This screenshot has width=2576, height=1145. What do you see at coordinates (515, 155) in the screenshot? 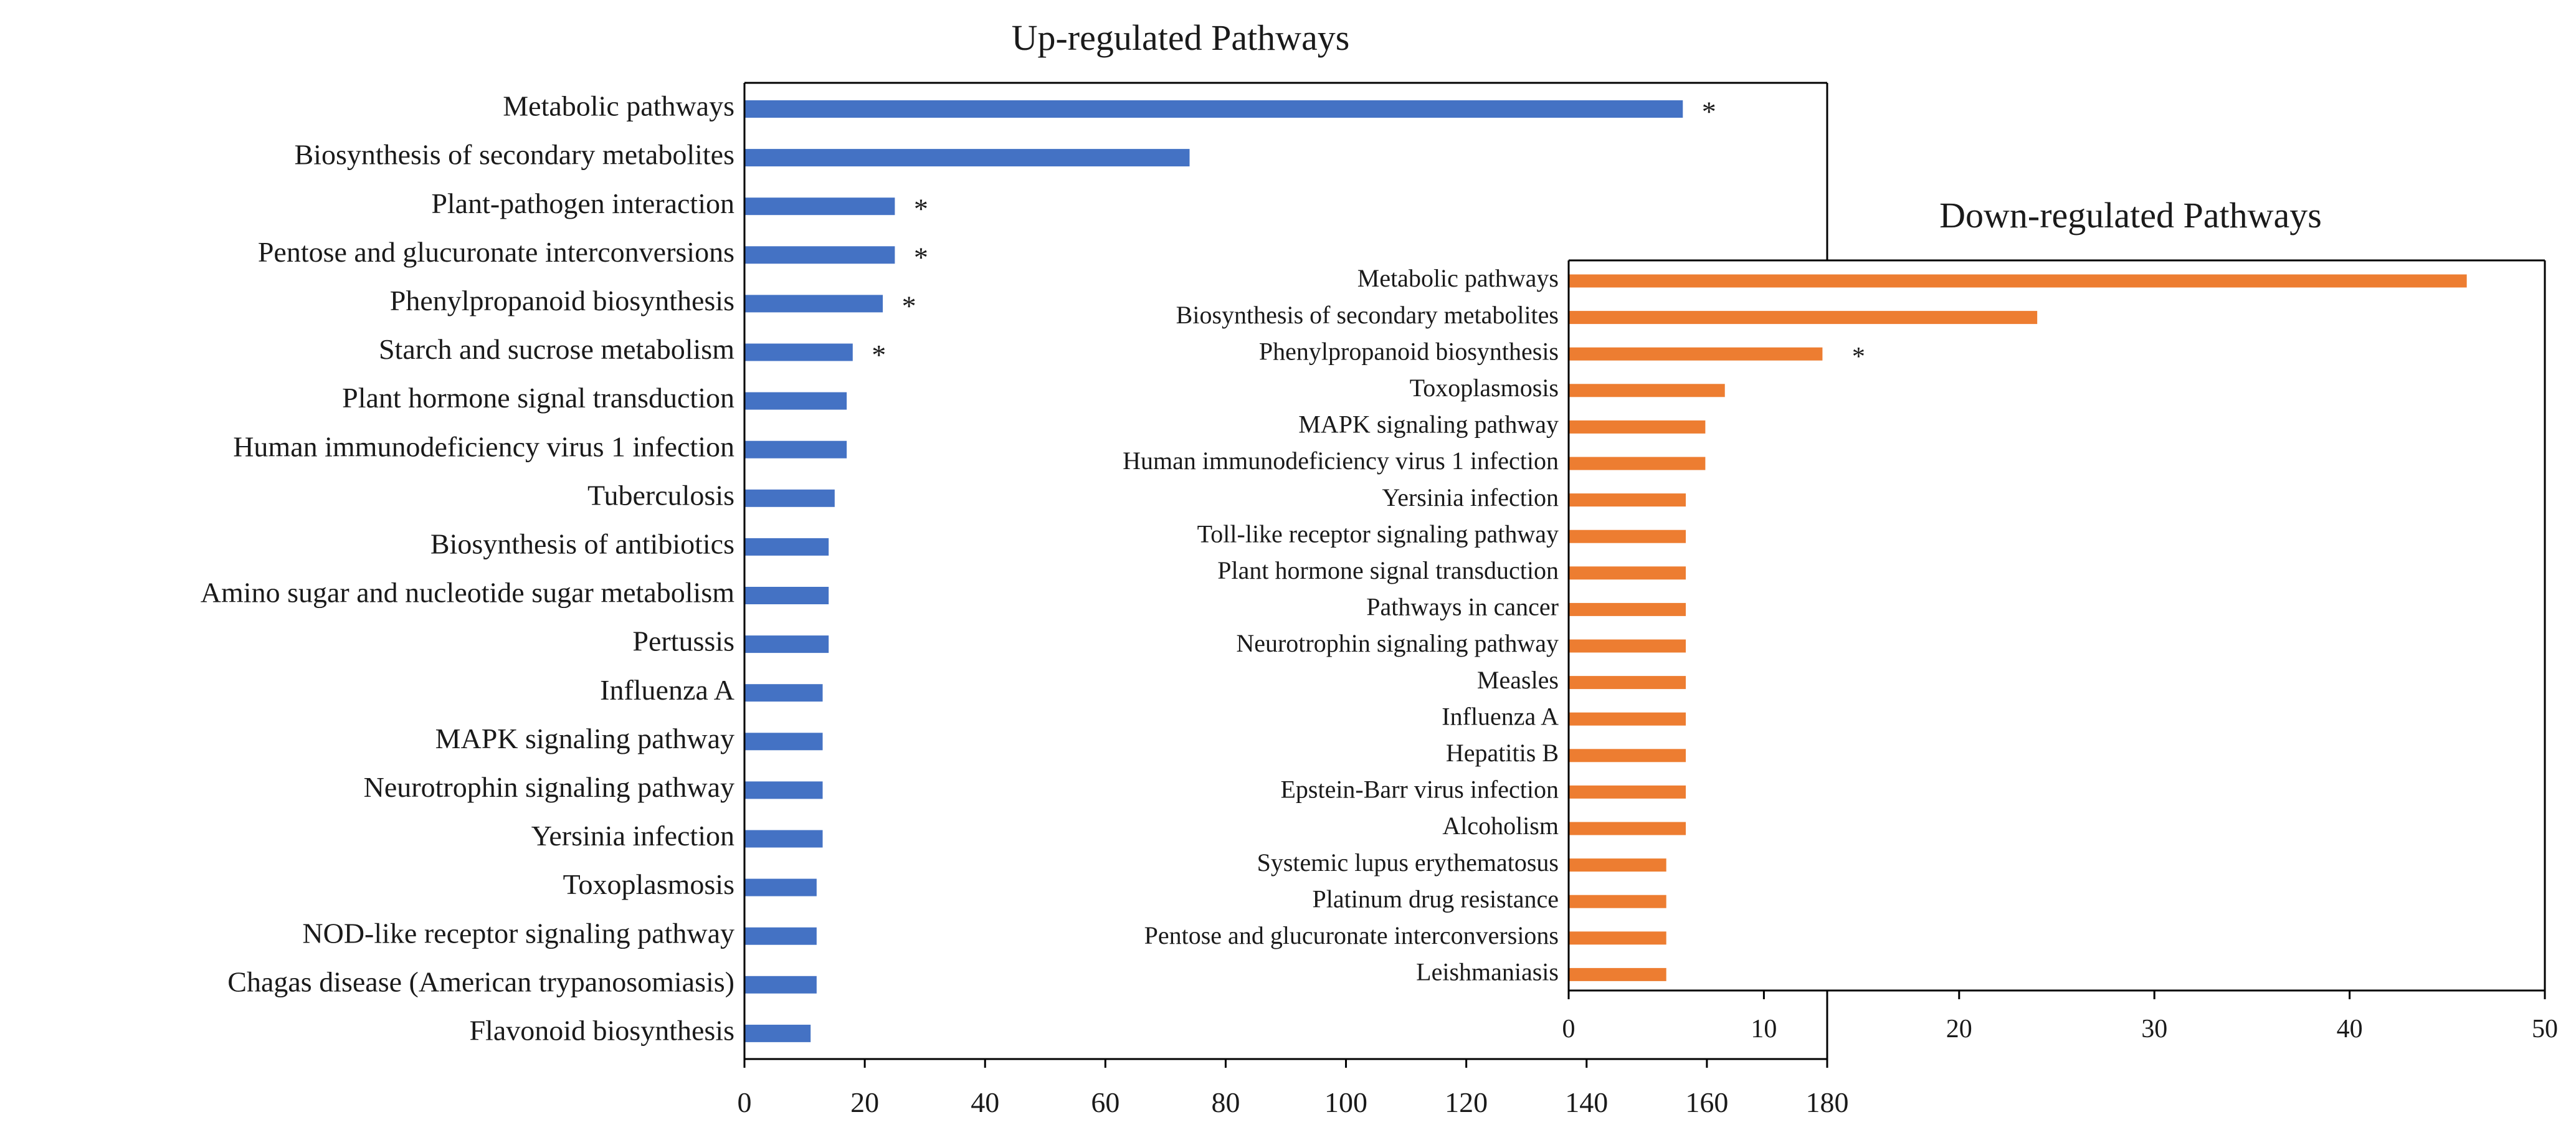
I see `up-category-label-1: Biosynthesis of secondary metabolites` at bounding box center [515, 155].